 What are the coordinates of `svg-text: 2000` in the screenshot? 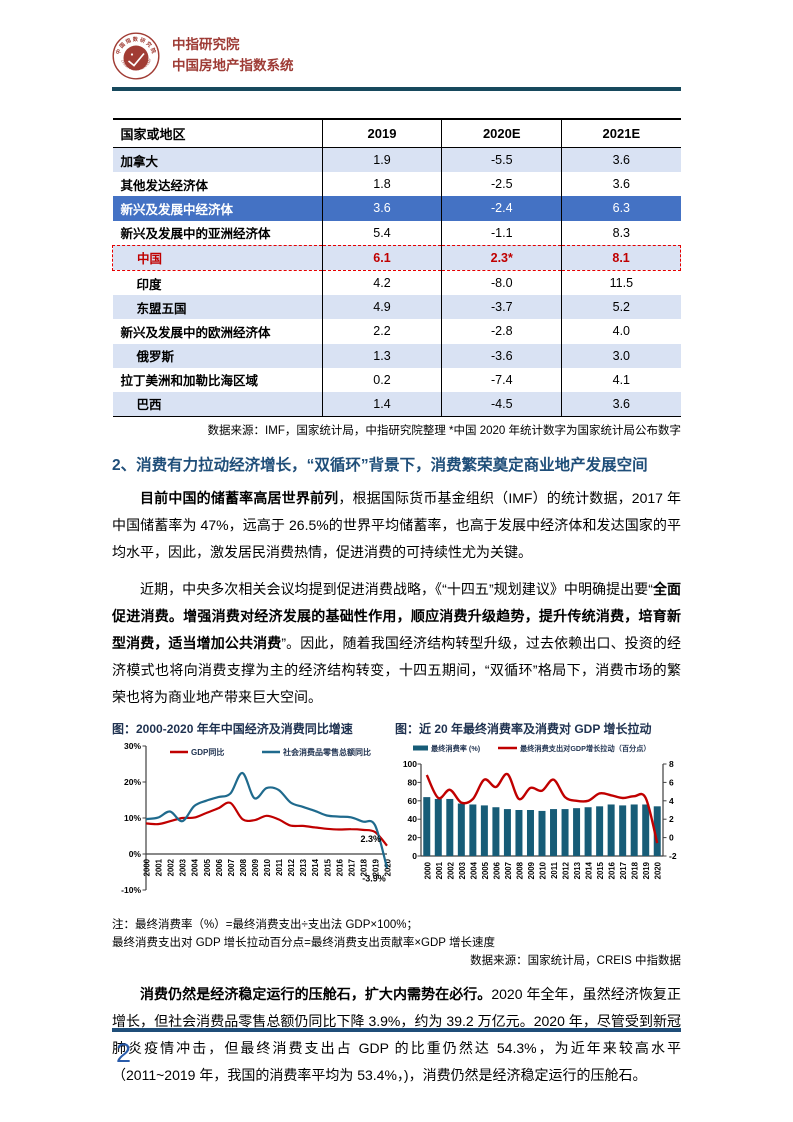 It's located at (147, 867).